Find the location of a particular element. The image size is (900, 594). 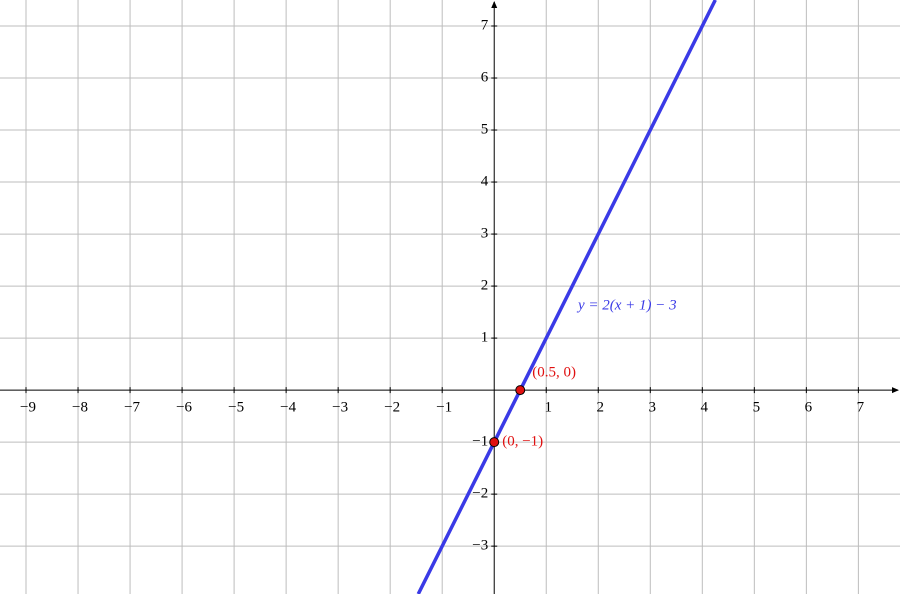

y-tick-label: 3 is located at coordinates (485, 234).